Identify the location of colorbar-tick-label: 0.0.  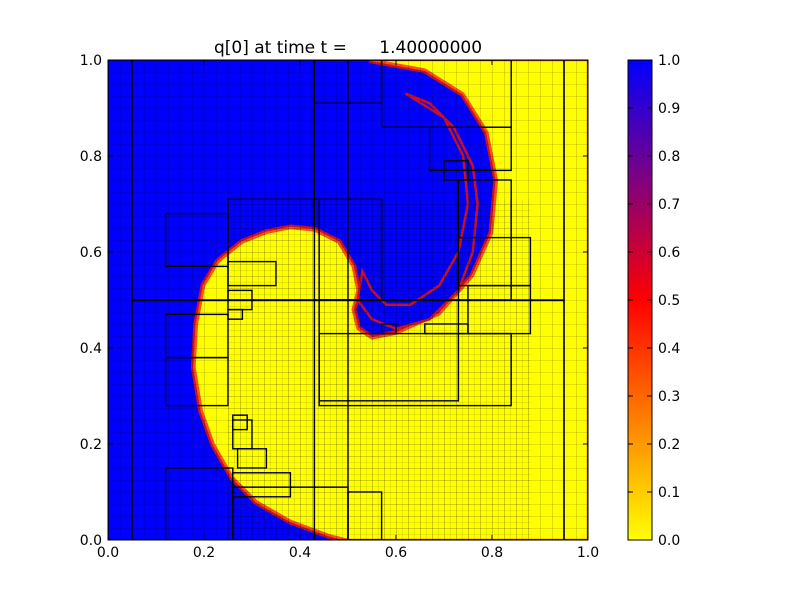
(669, 541).